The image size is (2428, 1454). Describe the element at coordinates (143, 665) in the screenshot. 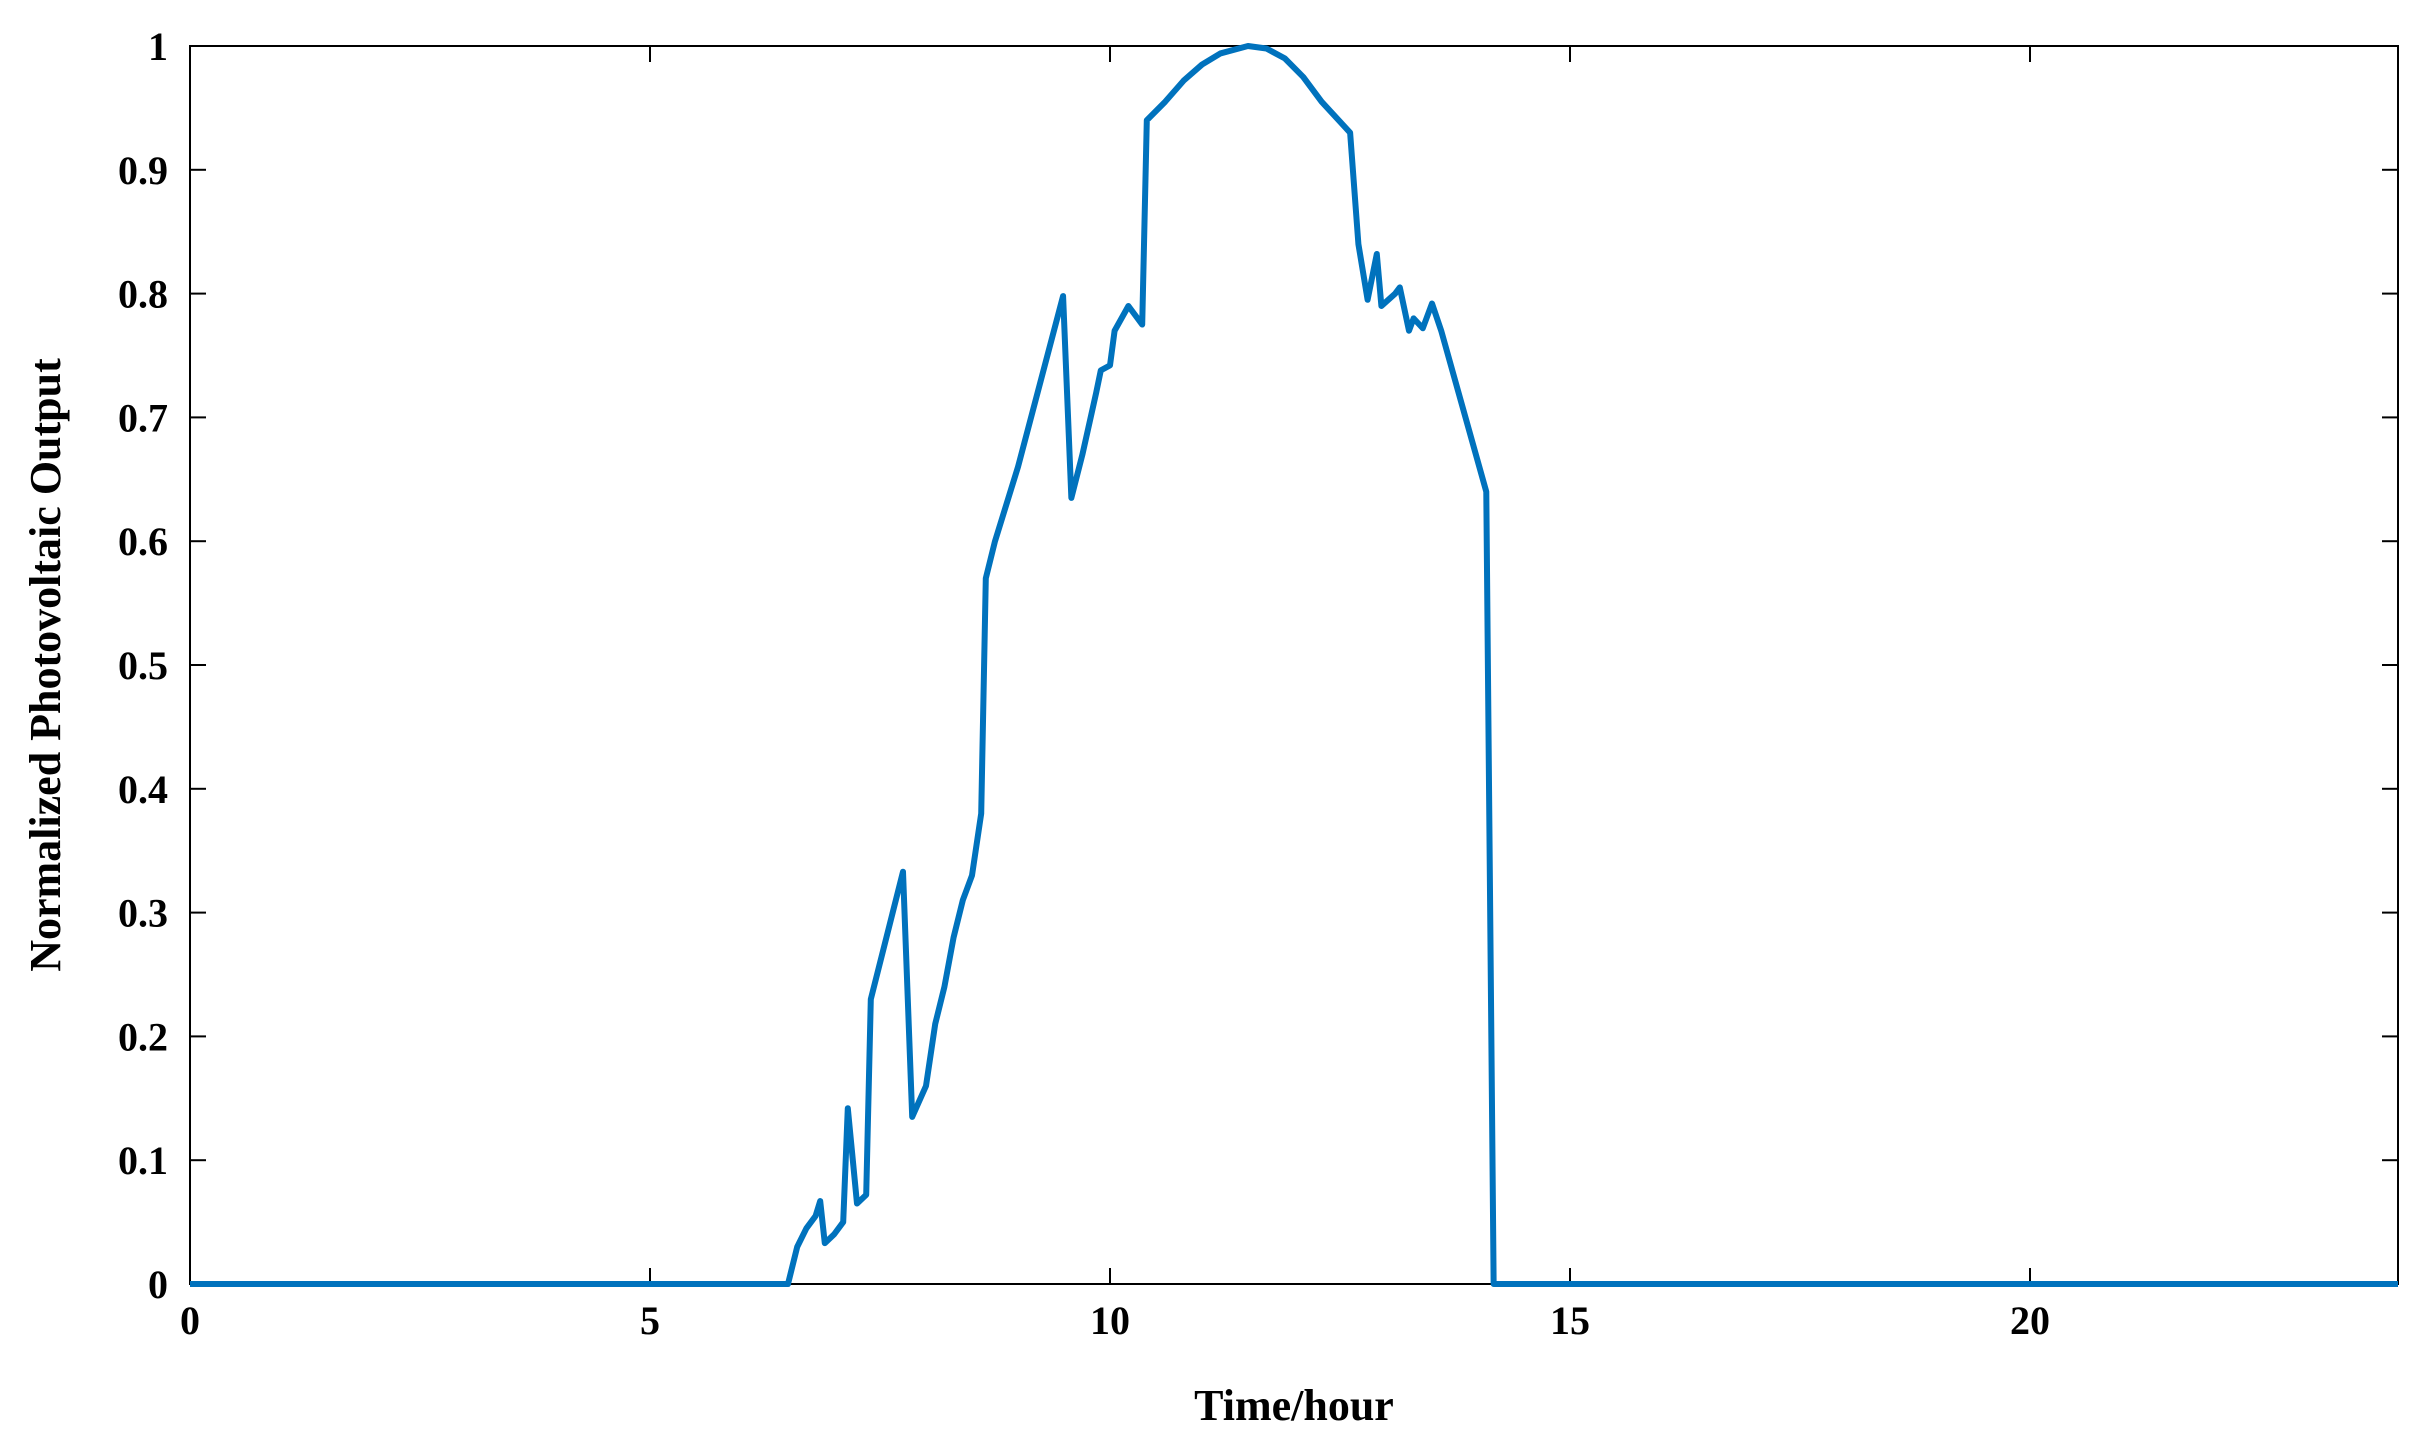

I see `y-tick-label: 0.5` at that location.